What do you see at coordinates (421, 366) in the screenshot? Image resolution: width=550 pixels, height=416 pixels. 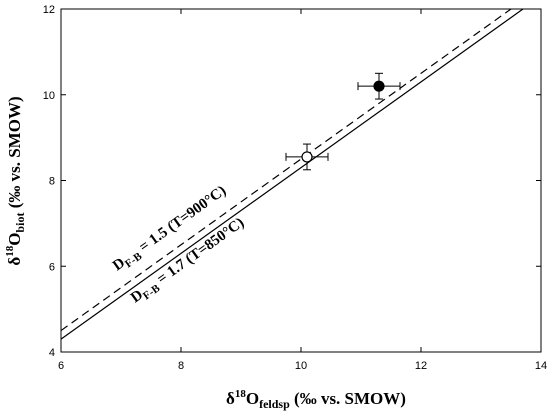 I see `x-tick-label: 12` at bounding box center [421, 366].